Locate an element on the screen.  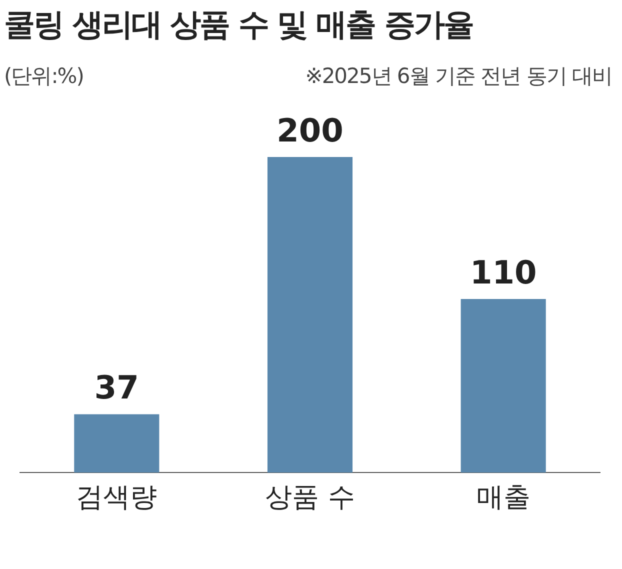
x-tick-label: 검색량 is located at coordinates (117, 497).